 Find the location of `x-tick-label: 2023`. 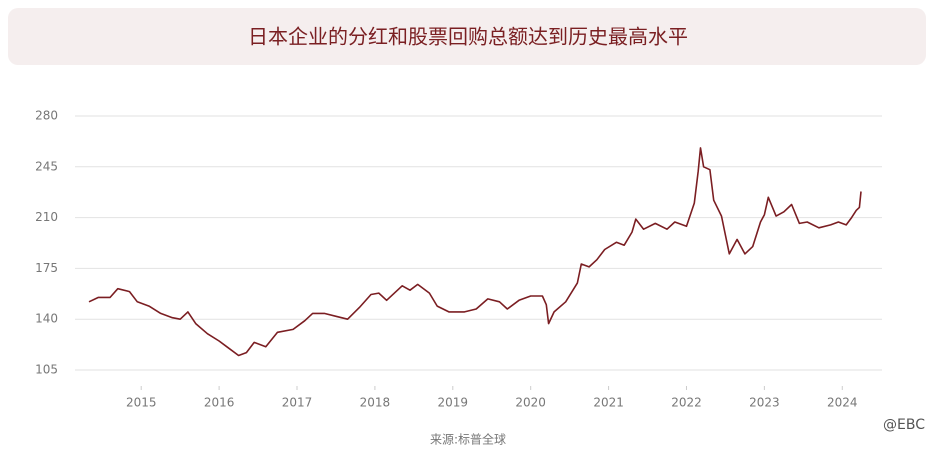

x-tick-label: 2023 is located at coordinates (764, 403).